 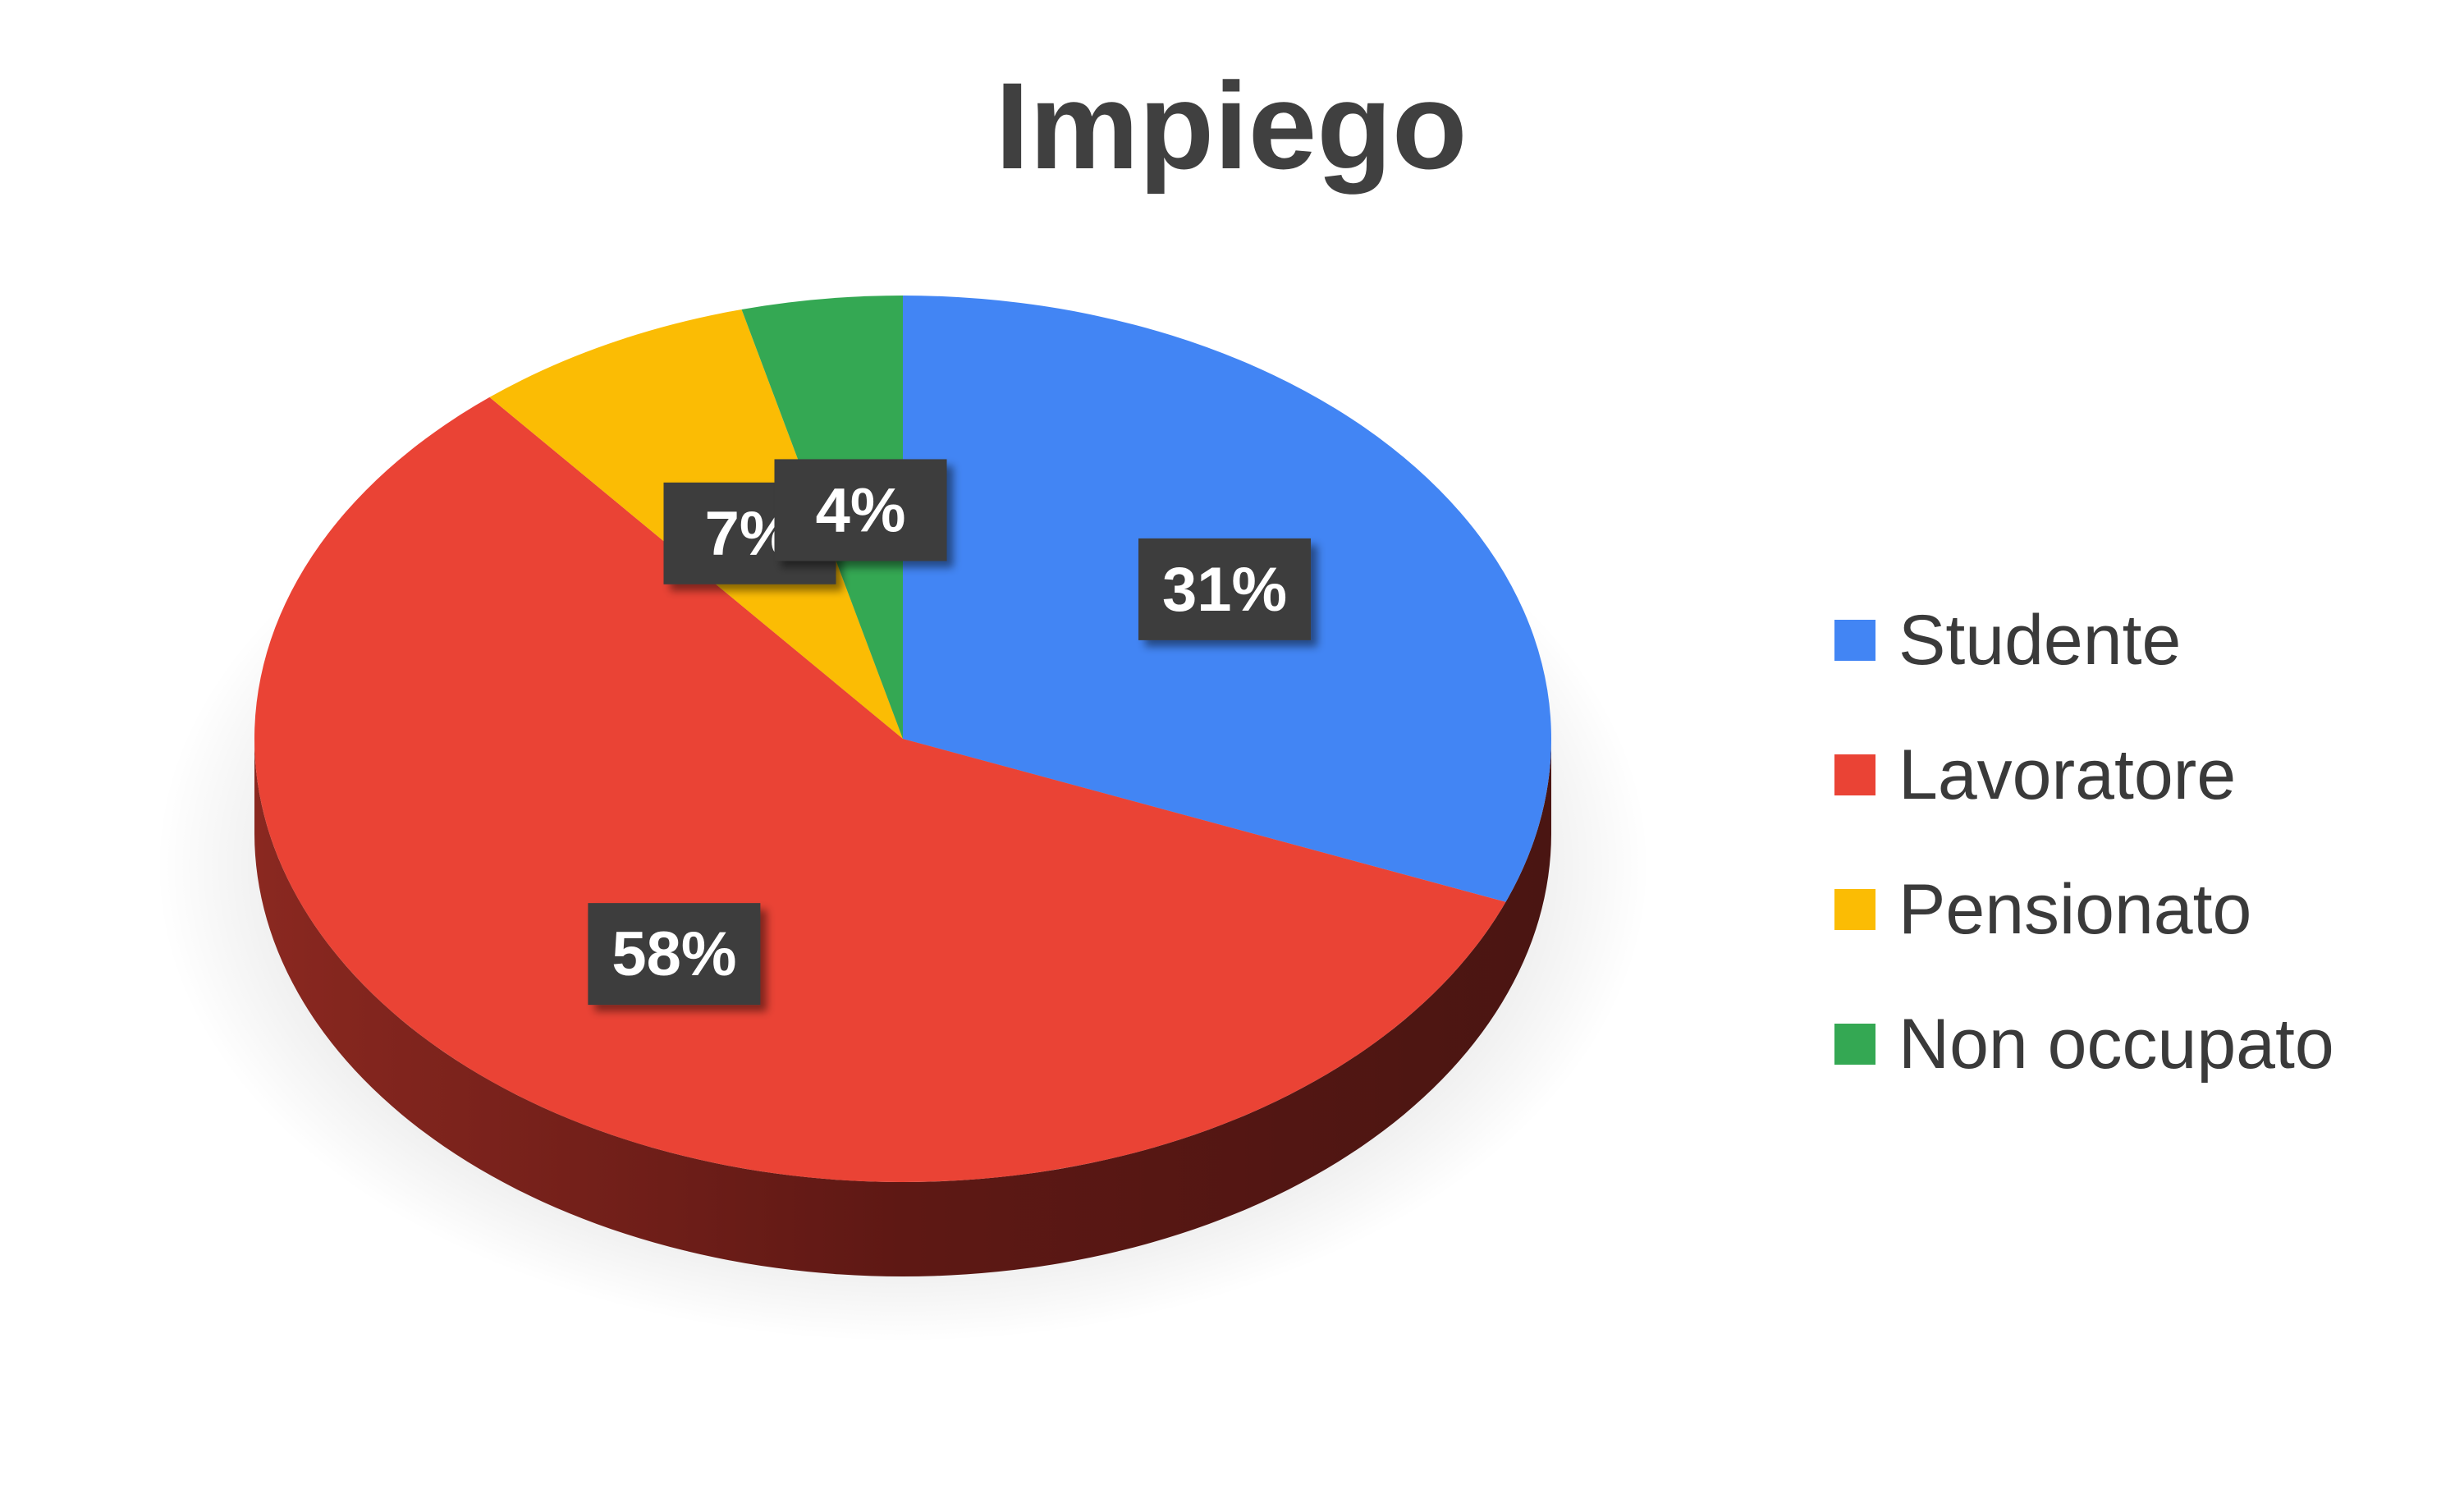 I want to click on legend-item-non-occupato: Non occupato, so click(x=2084, y=1044).